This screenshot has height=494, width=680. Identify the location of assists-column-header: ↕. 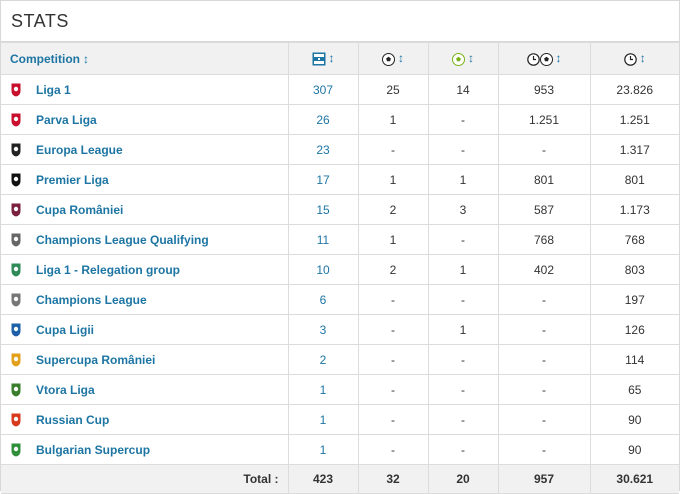
(463, 58).